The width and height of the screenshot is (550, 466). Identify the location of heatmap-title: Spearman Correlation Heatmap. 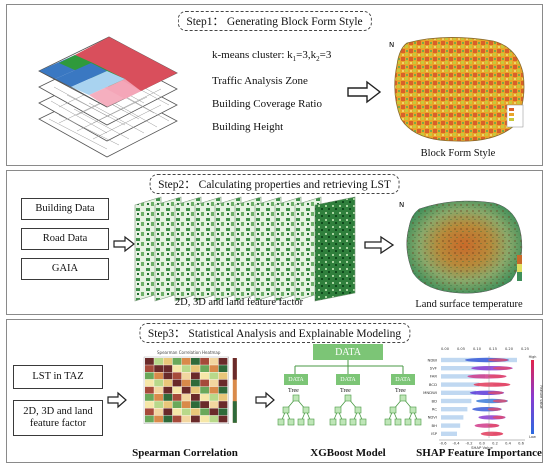
(189, 352).